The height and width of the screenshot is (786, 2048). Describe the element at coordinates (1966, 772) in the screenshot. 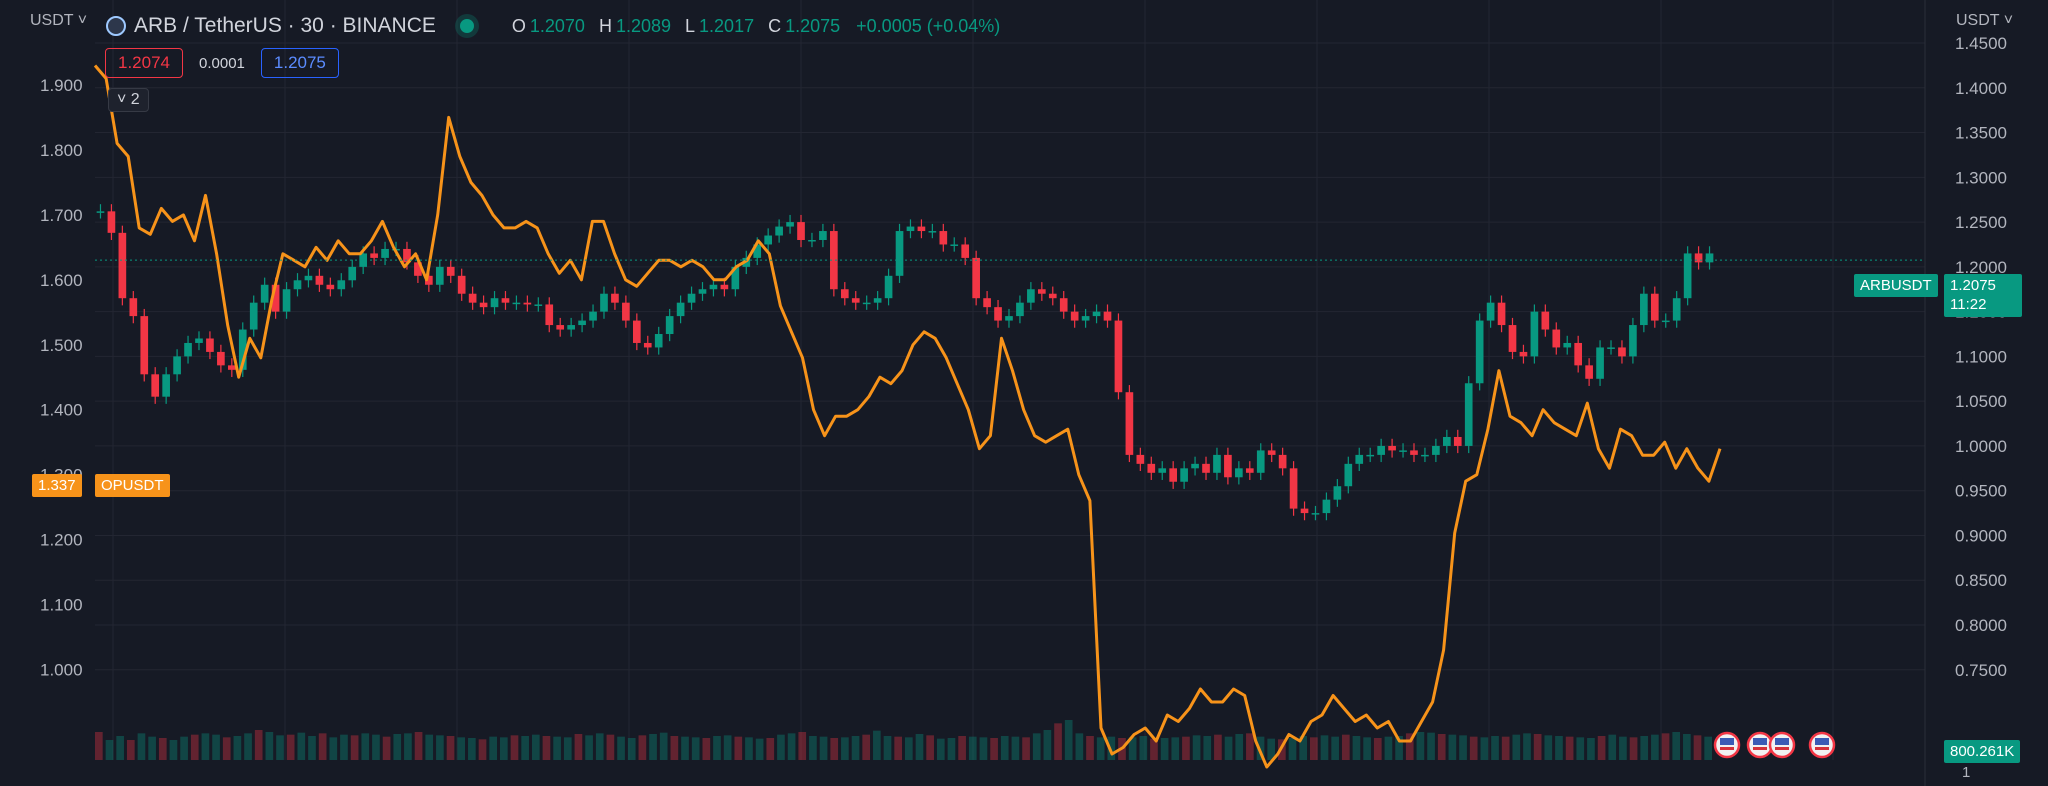

I see `volume-axis-tick: 1` at that location.